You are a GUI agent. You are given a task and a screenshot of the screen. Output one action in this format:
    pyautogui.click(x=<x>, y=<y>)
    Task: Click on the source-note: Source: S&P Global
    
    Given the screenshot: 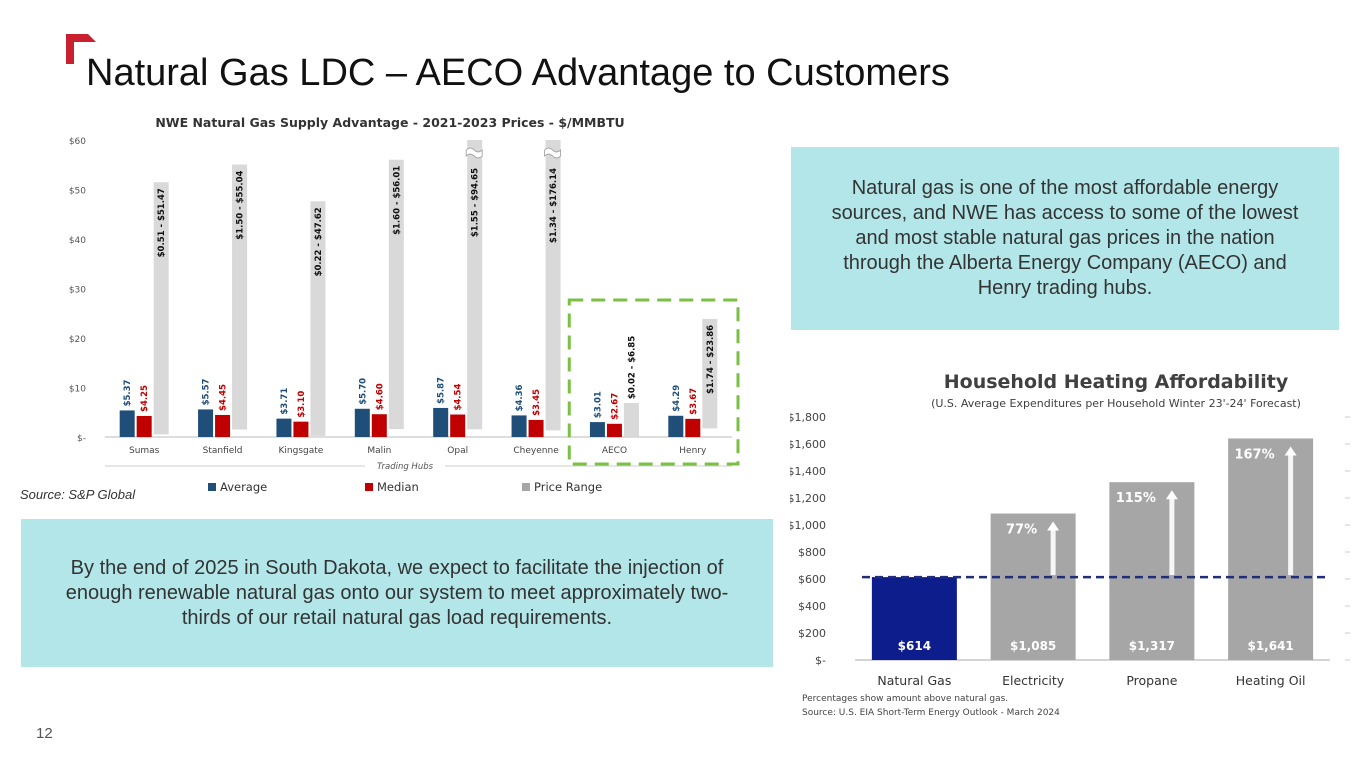 What is the action you would take?
    pyautogui.click(x=78, y=494)
    